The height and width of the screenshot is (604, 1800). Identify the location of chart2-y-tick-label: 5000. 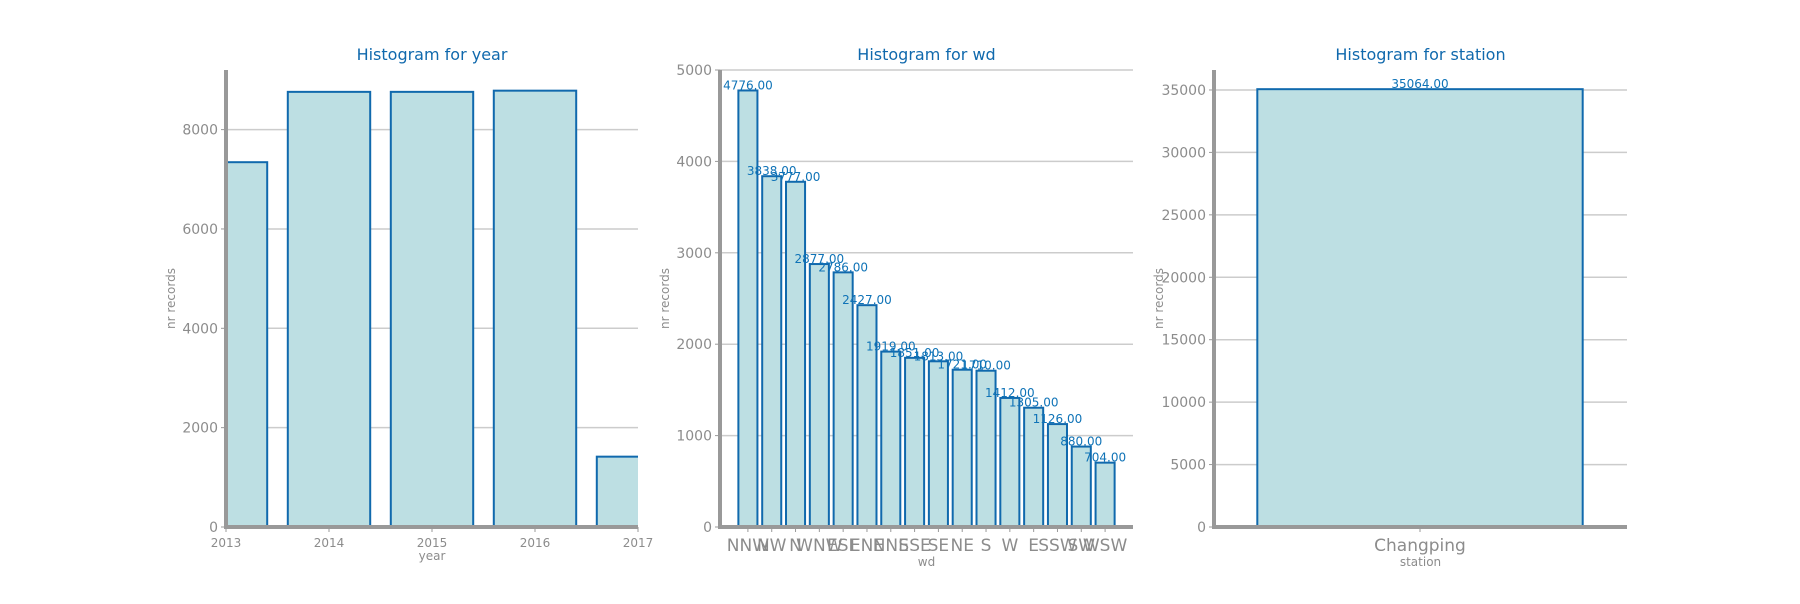
(694, 71).